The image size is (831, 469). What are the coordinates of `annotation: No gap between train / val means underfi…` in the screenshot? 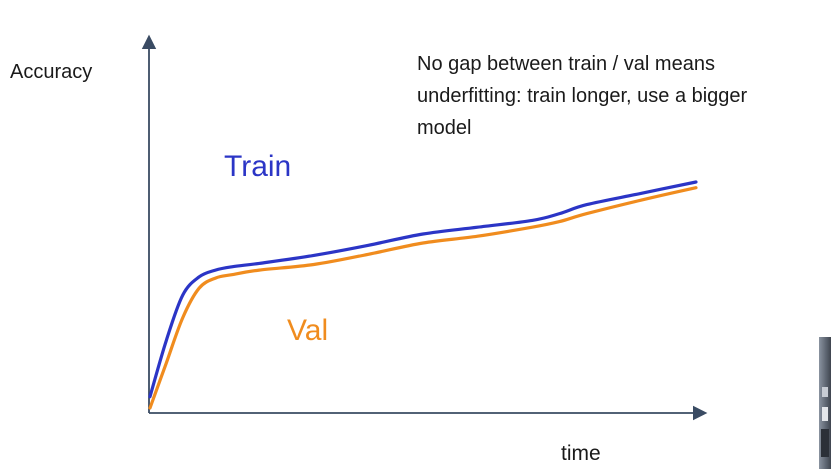 It's located at (582, 96).